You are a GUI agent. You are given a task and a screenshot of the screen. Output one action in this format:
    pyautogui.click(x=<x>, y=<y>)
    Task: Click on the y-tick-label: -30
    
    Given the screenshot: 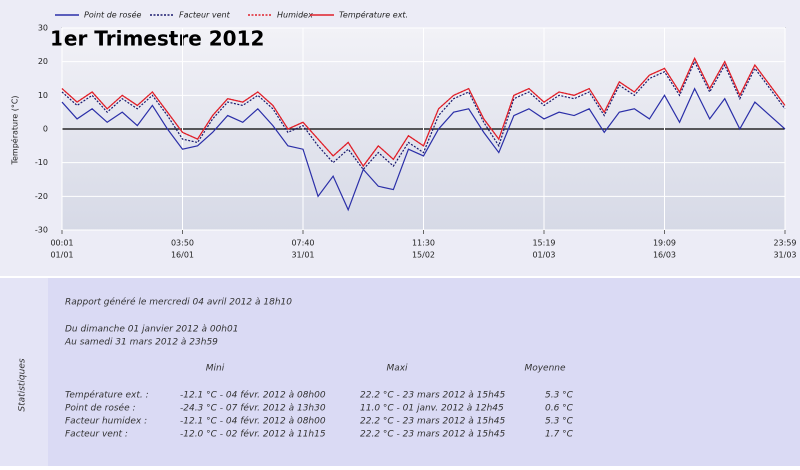 What is the action you would take?
    pyautogui.click(x=41, y=230)
    